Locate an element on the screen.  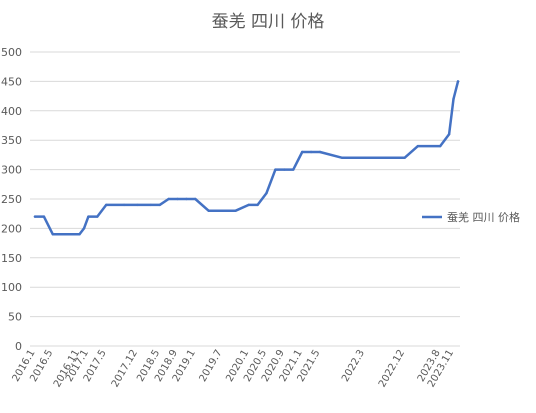
x-tick-label-5: 2017.12 is located at coordinates (125, 368).